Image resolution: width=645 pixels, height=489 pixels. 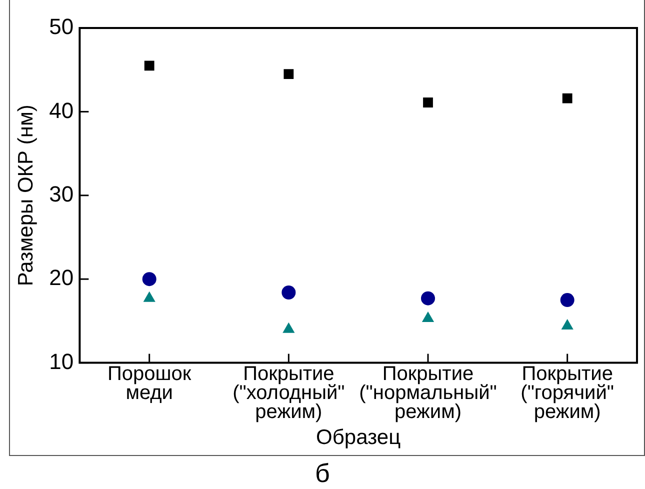 I want to click on y-tick-label: 30, so click(x=61, y=193).